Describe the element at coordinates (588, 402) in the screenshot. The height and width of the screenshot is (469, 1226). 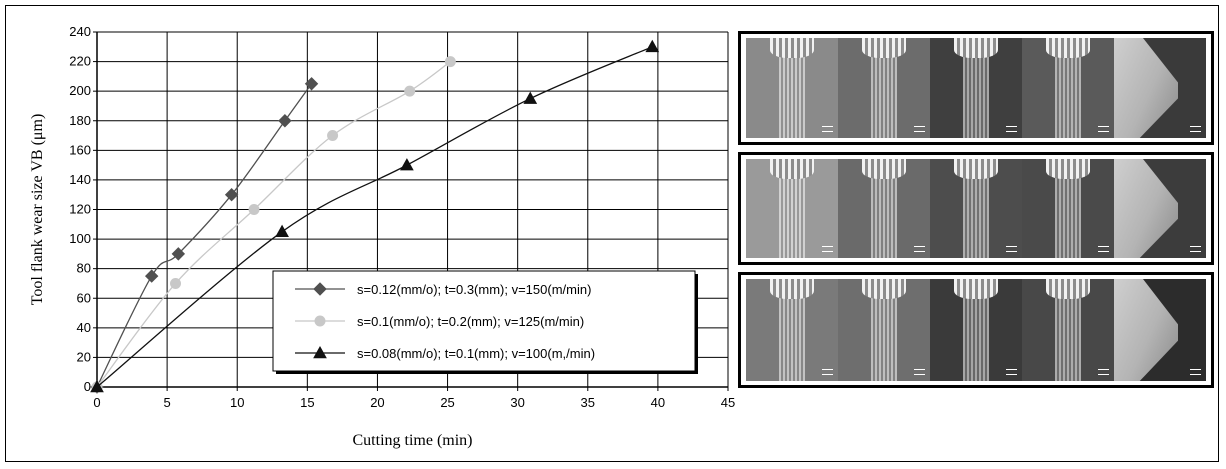
I see `x-tick-label: 35` at that location.